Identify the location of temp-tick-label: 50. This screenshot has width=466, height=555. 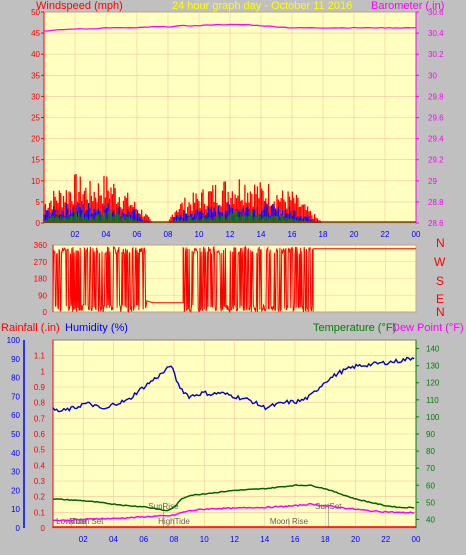
(430, 502).